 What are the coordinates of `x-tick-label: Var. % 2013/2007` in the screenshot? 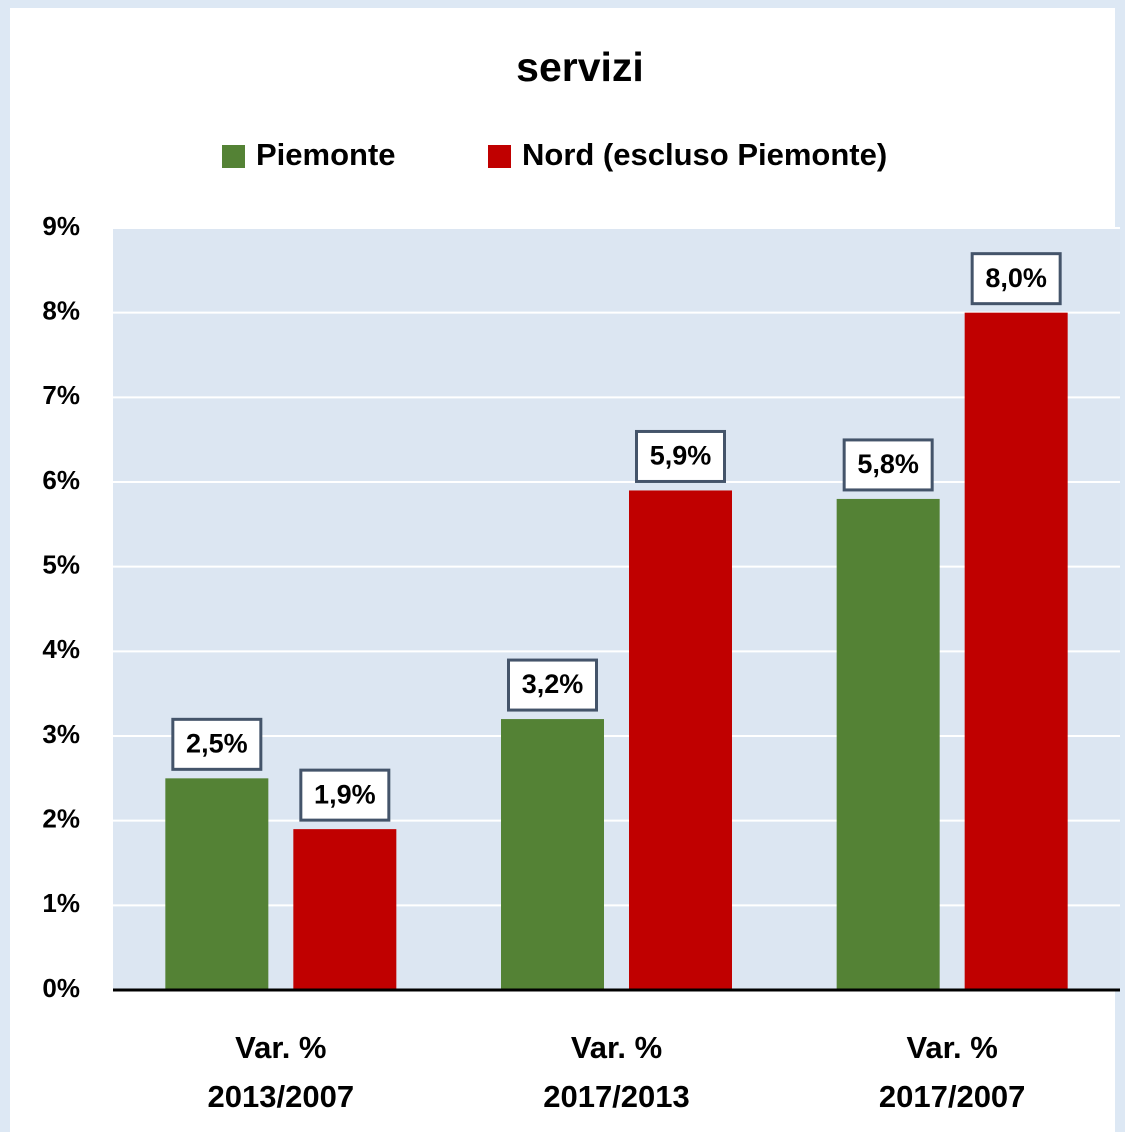 It's located at (281, 1072).